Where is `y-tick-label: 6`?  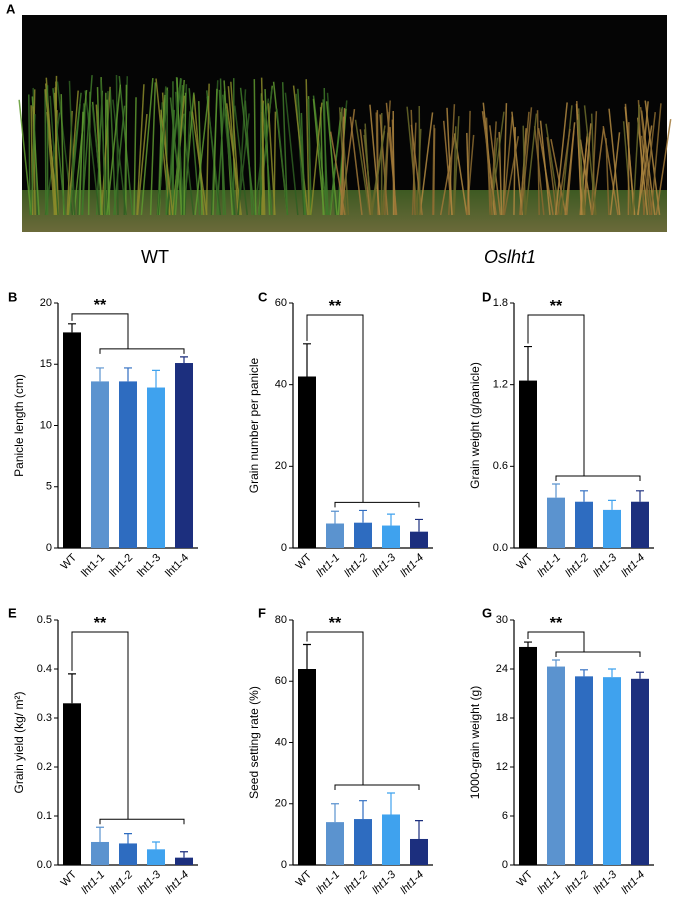
y-tick-label: 6 is located at coordinates (505, 816).